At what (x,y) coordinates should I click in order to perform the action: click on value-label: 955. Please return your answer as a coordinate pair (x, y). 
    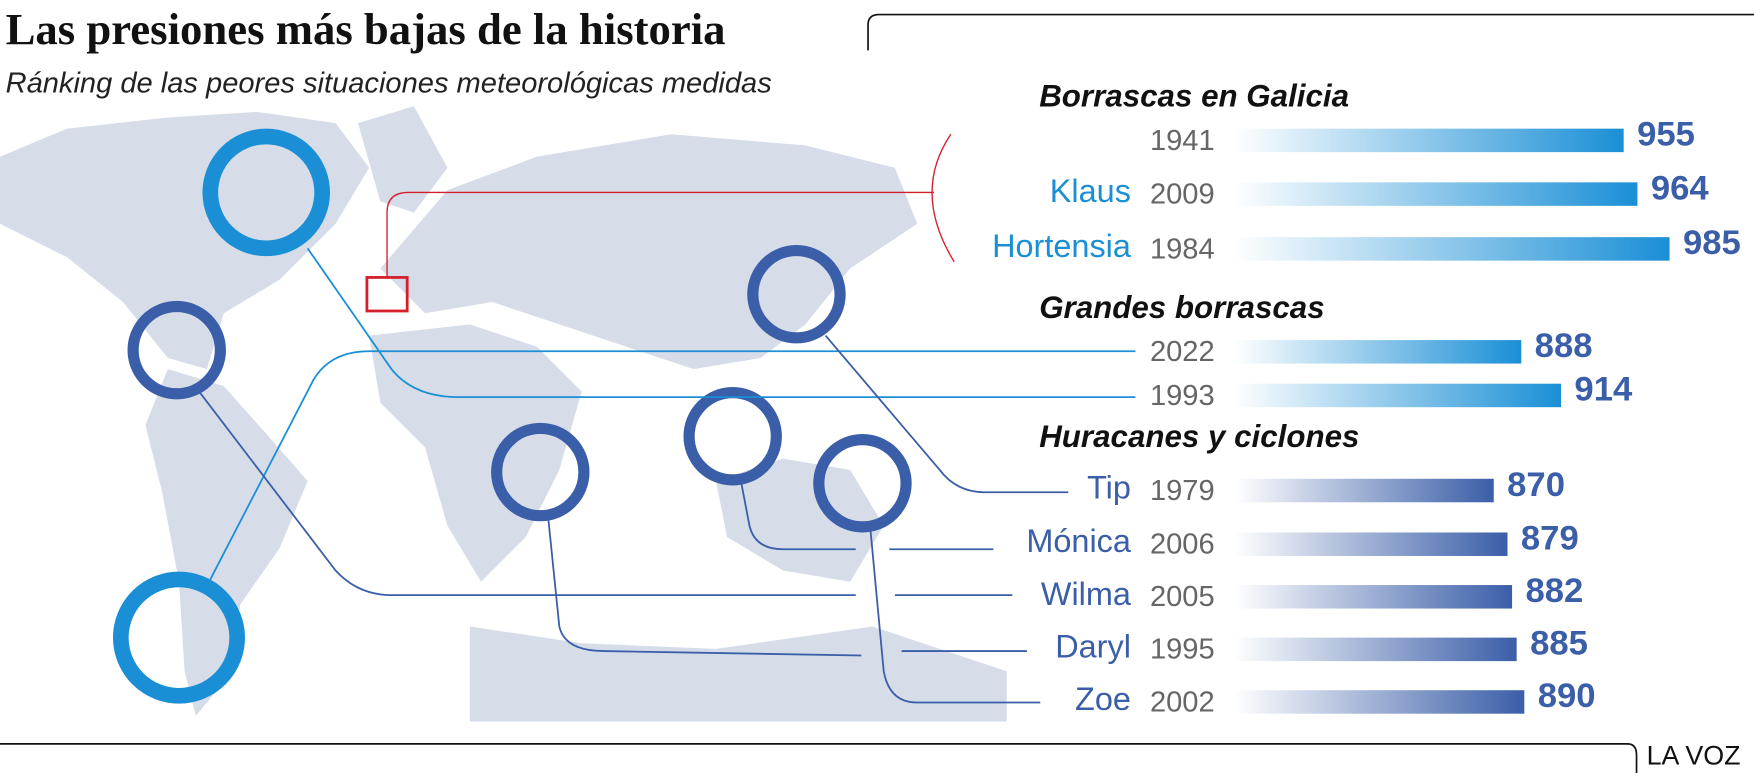
    Looking at the image, I should click on (1666, 135).